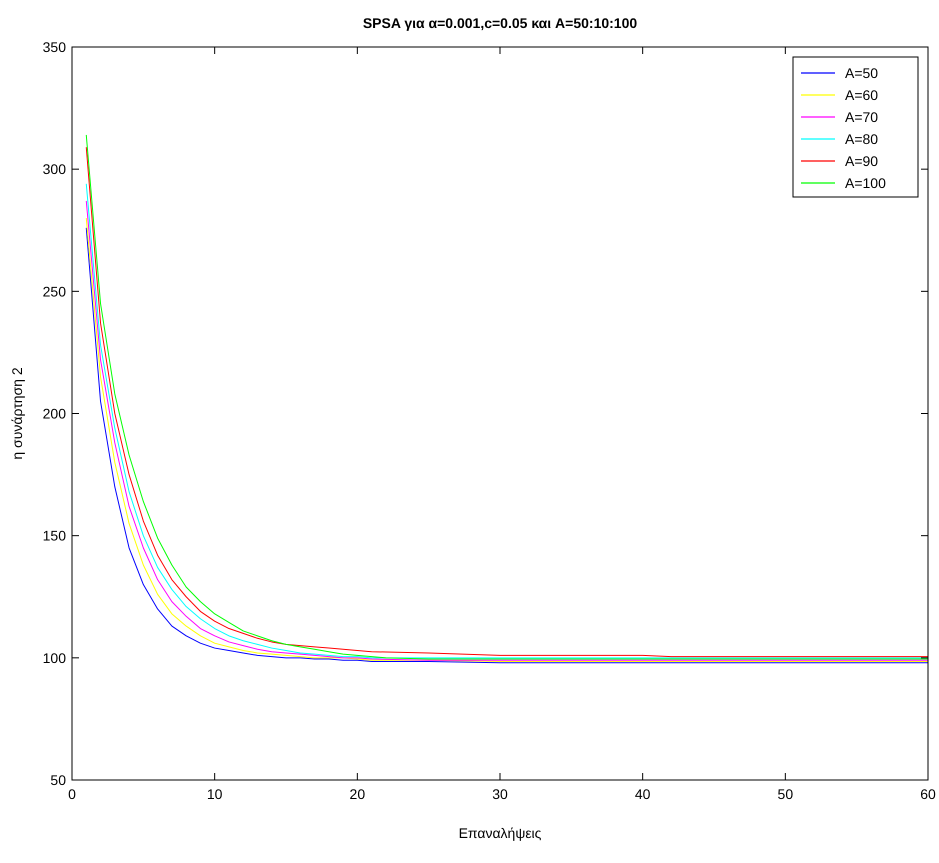  What do you see at coordinates (54, 47) in the screenshot?
I see `y-tick-label: 350` at bounding box center [54, 47].